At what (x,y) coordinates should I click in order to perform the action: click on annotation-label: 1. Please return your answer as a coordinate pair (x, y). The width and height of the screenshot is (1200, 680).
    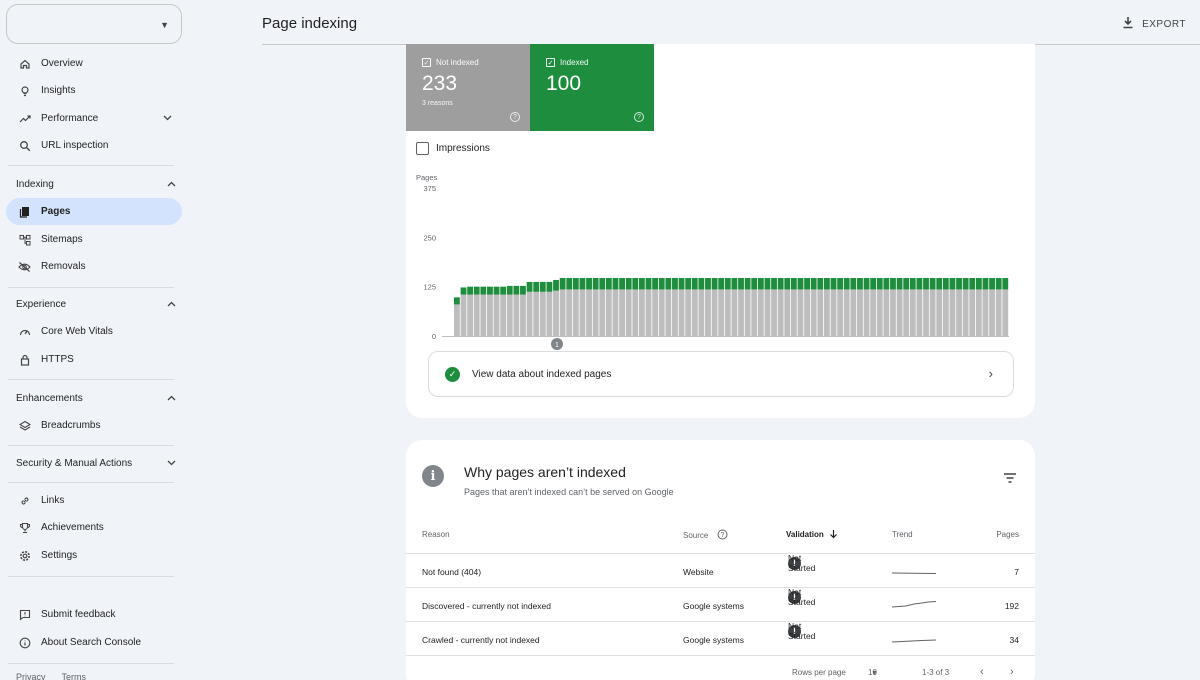
    Looking at the image, I should click on (557, 345).